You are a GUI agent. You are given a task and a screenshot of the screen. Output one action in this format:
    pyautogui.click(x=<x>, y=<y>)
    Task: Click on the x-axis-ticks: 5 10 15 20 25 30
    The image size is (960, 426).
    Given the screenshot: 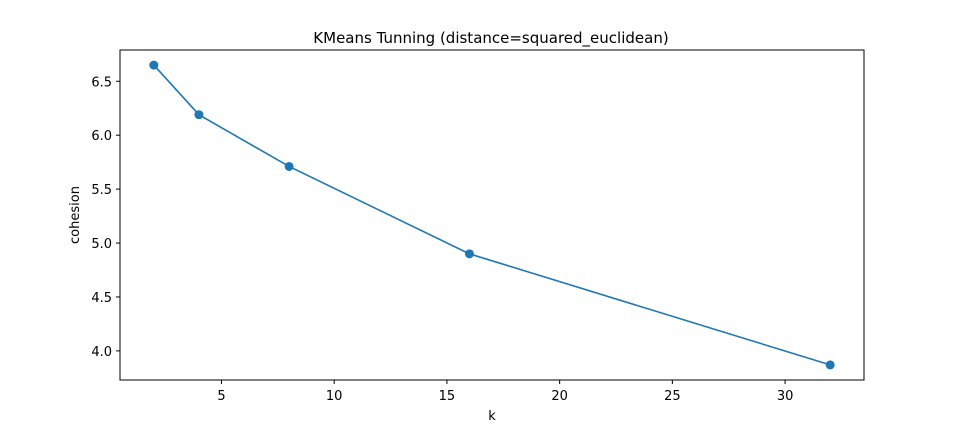 What is the action you would take?
    pyautogui.click(x=505, y=392)
    